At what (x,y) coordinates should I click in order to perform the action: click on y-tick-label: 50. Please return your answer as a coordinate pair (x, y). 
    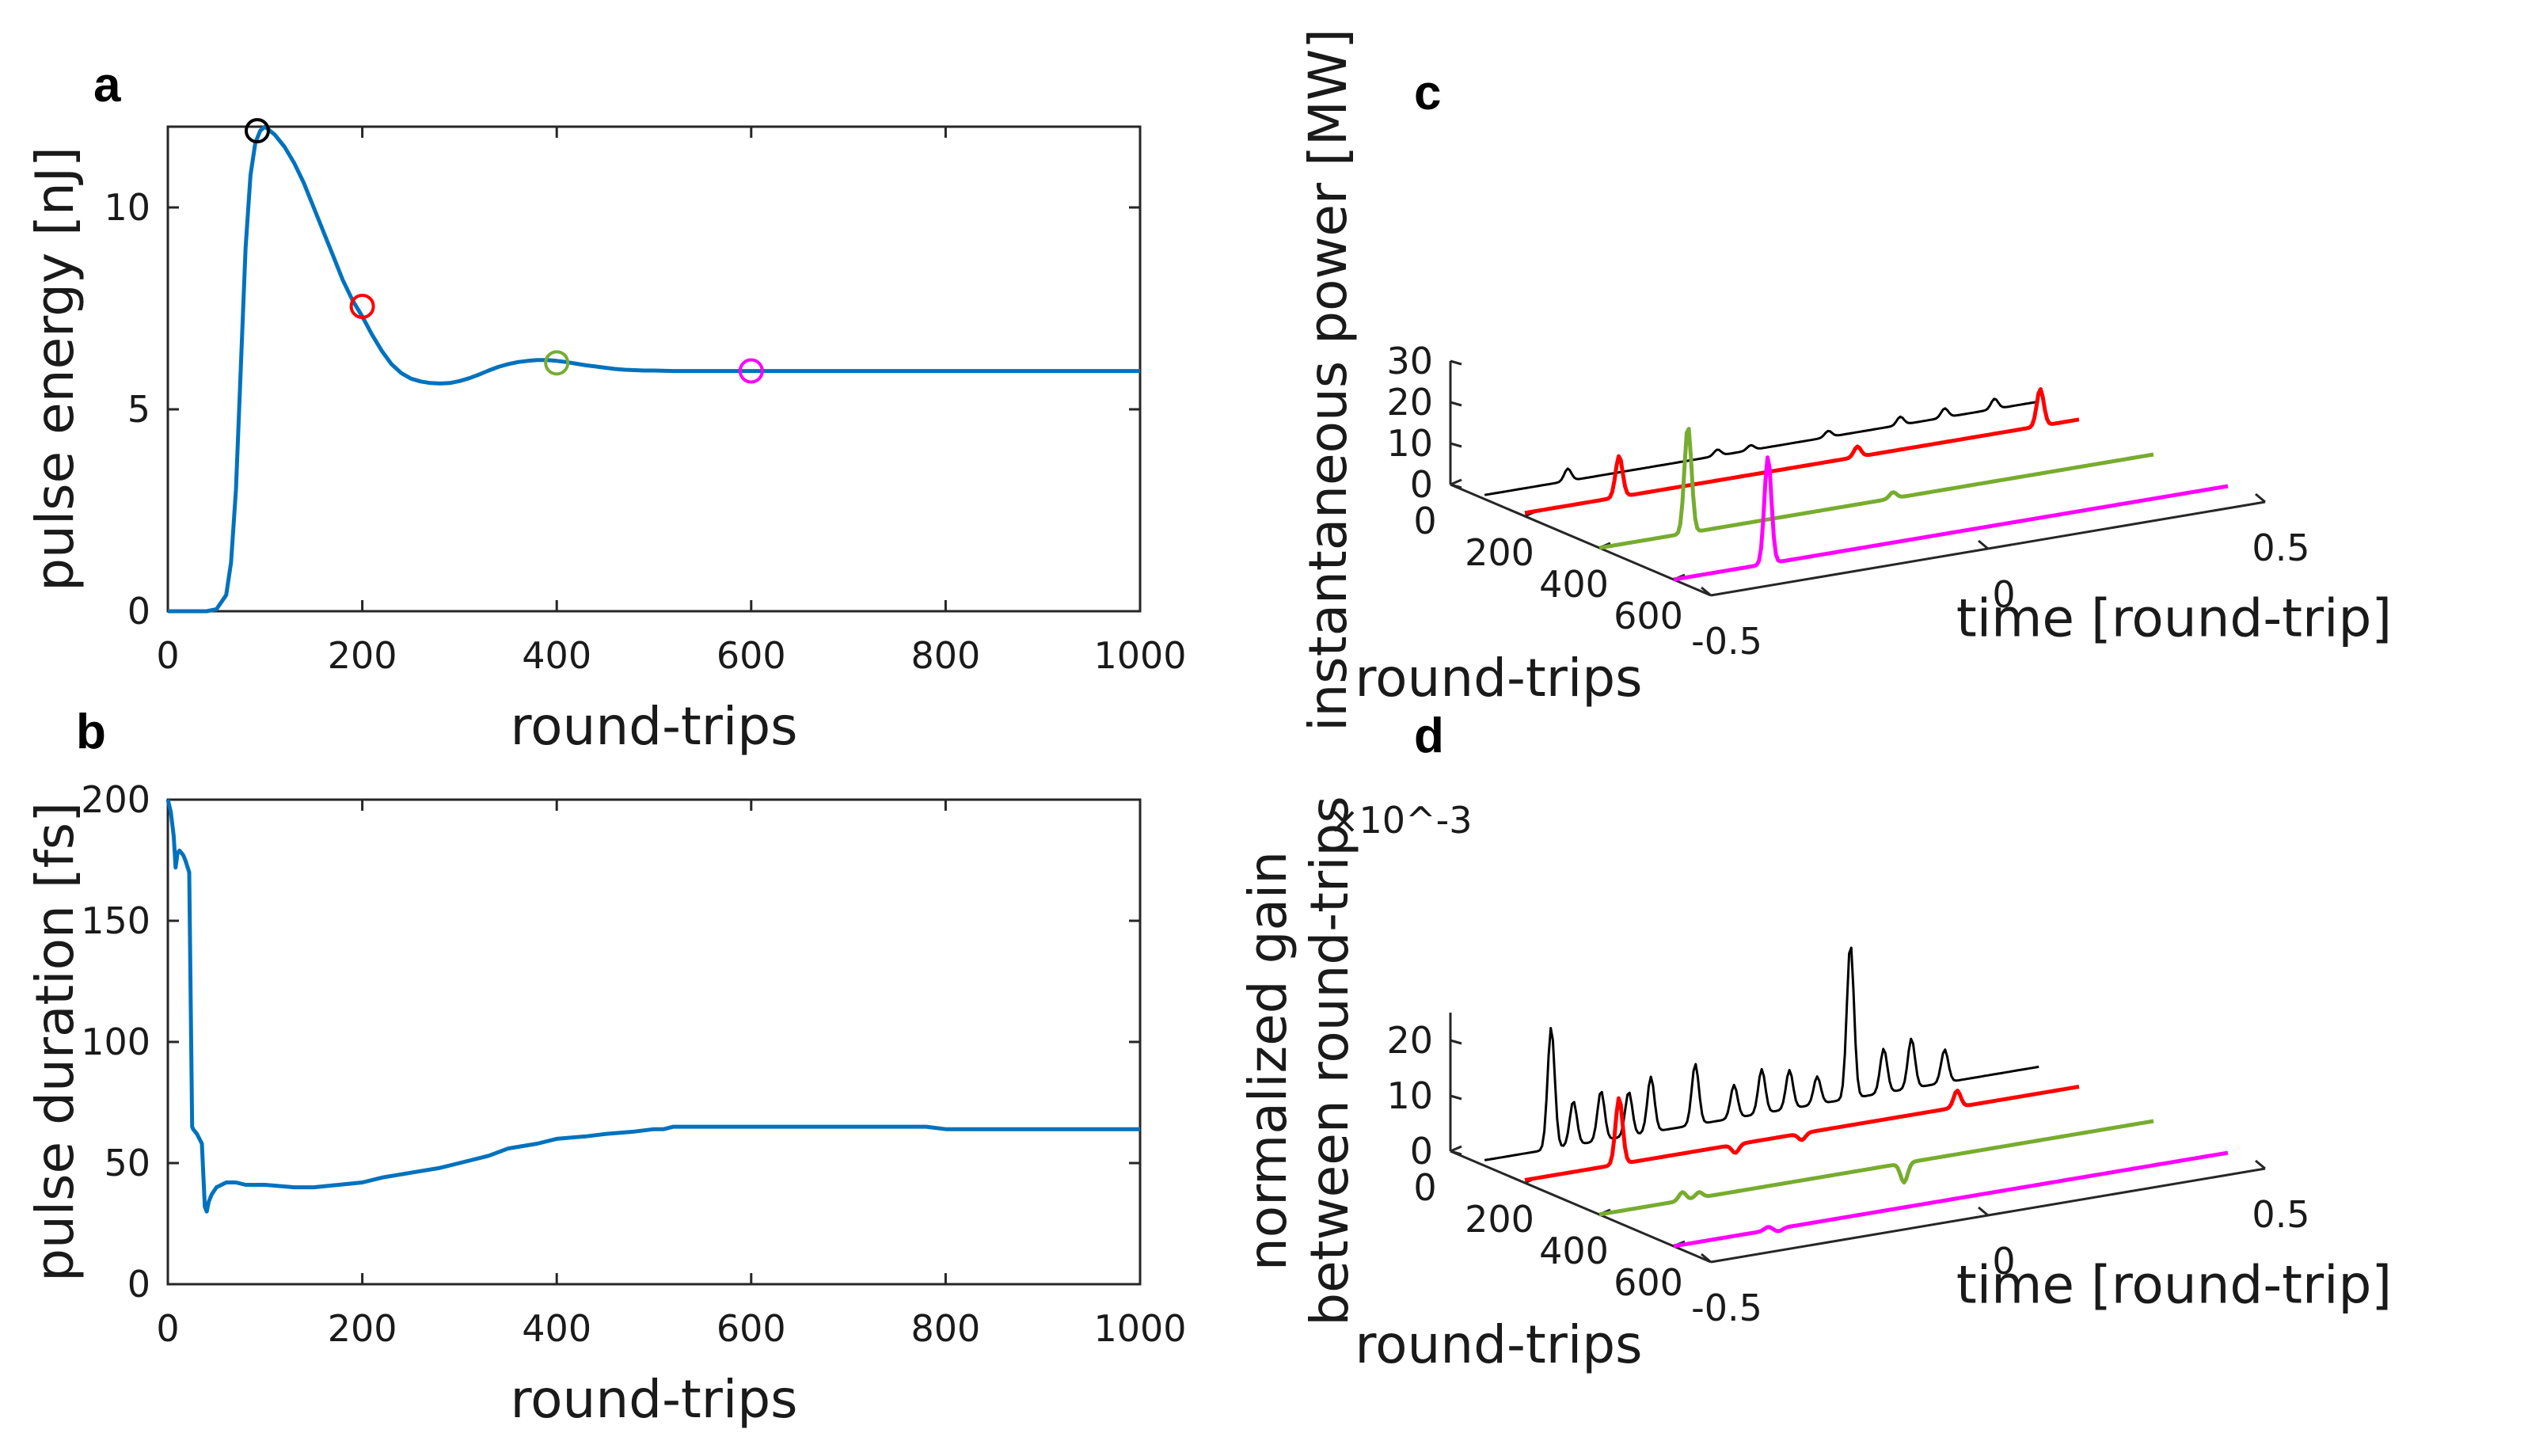
    Looking at the image, I should click on (127, 1163).